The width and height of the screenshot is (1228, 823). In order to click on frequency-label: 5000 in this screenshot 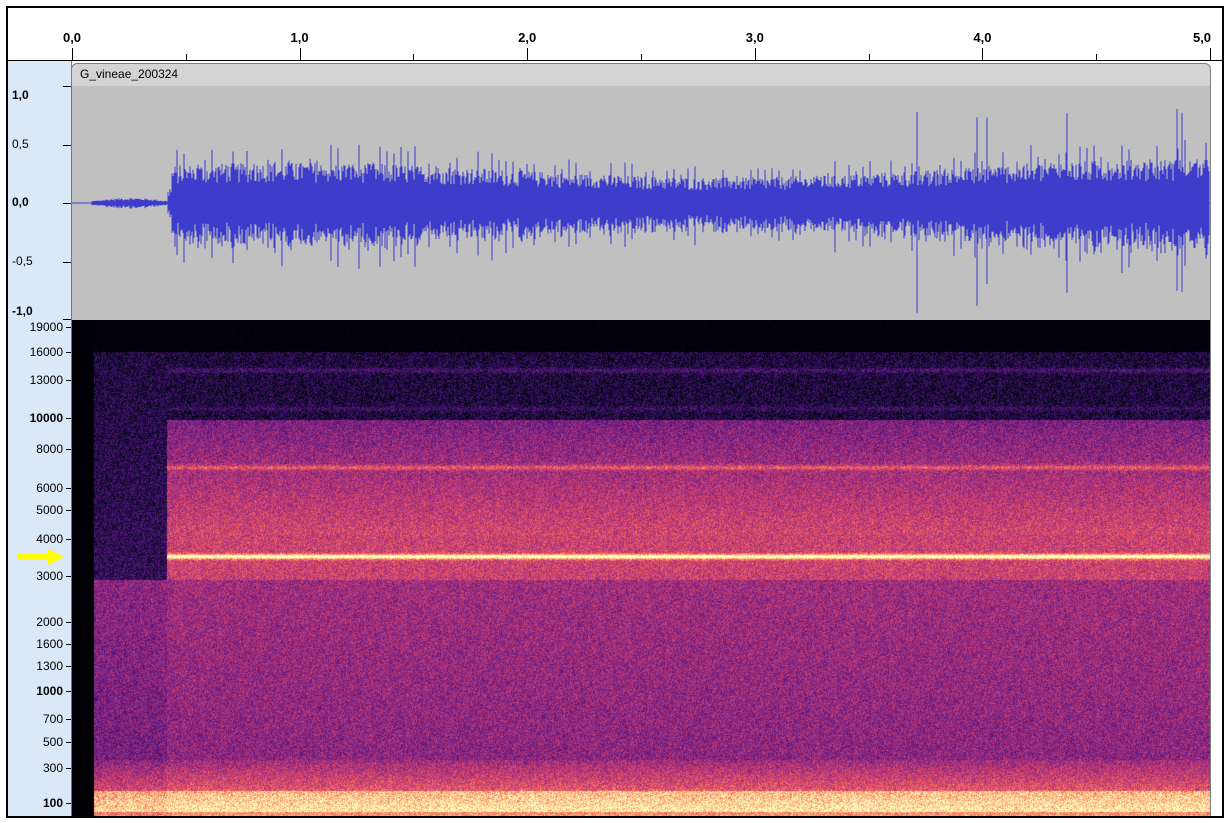, I will do `click(49, 510)`.